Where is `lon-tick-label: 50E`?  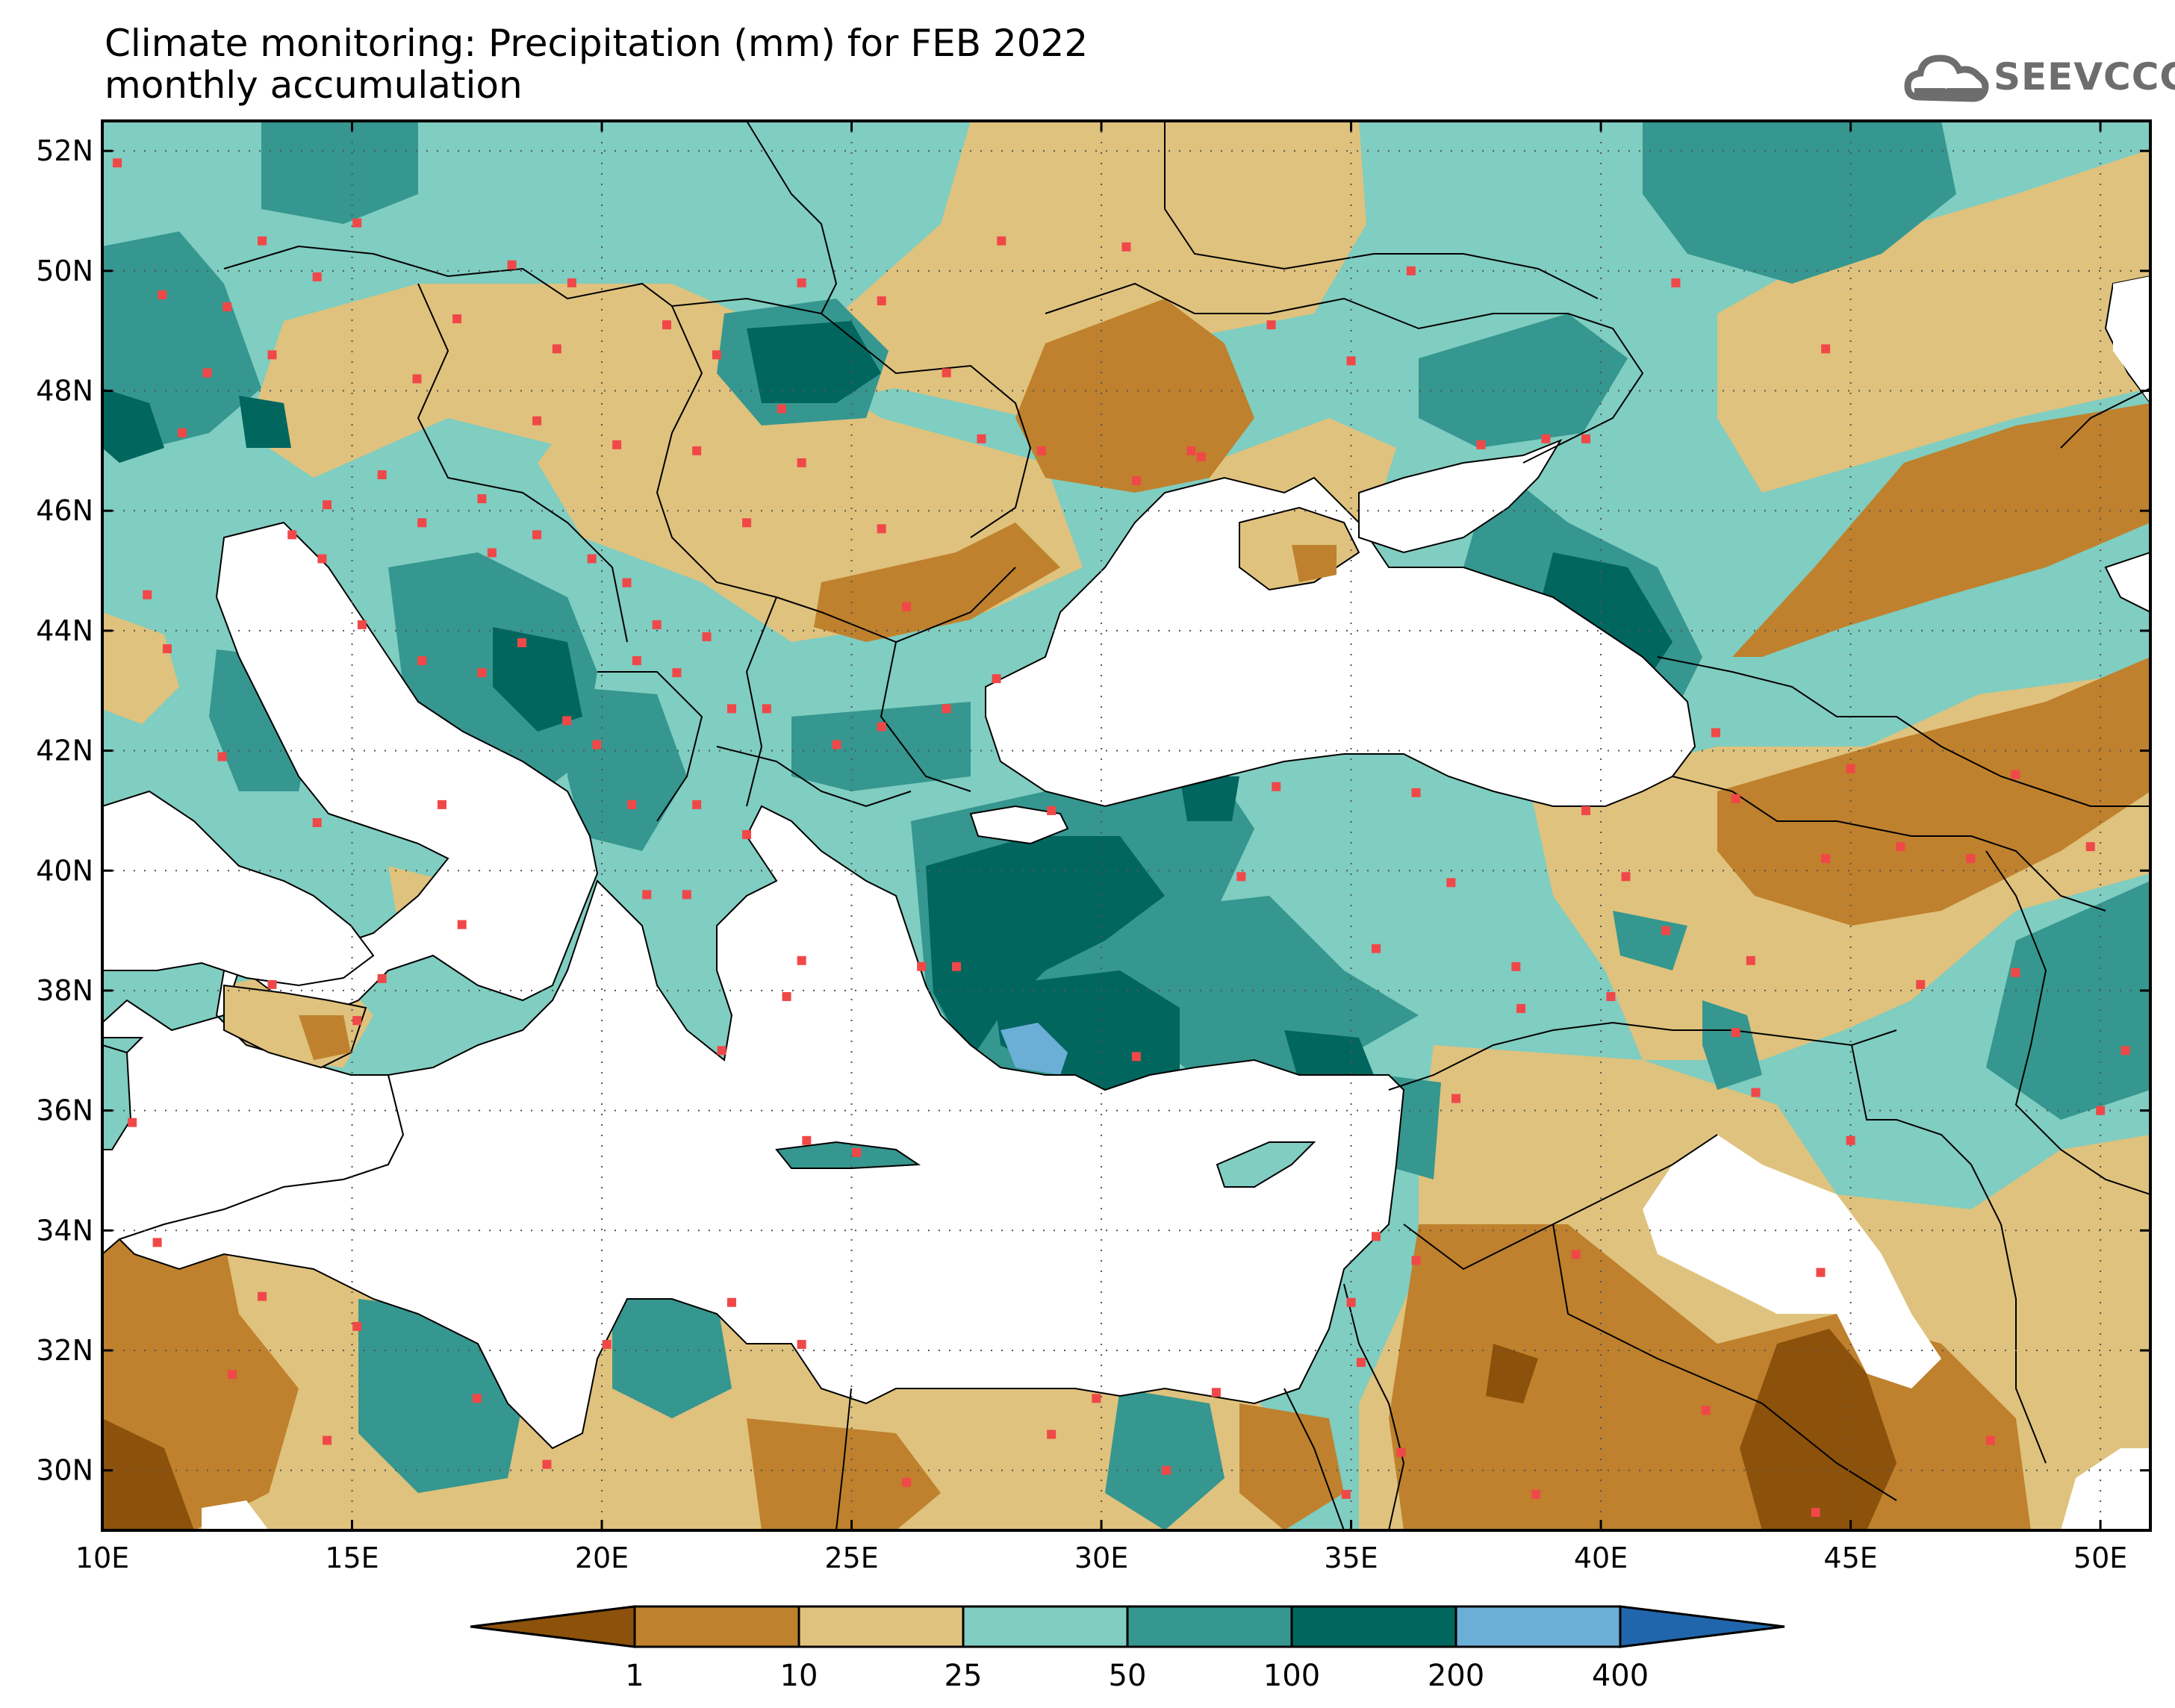
lon-tick-label: 50E is located at coordinates (2100, 1558).